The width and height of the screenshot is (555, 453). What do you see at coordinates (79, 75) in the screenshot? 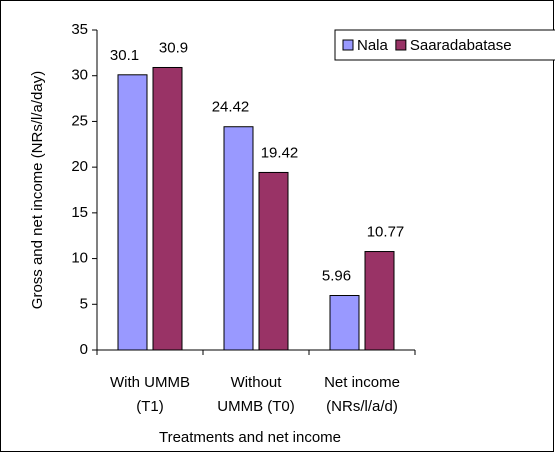
I see `y-tick-label: 30` at bounding box center [79, 75].